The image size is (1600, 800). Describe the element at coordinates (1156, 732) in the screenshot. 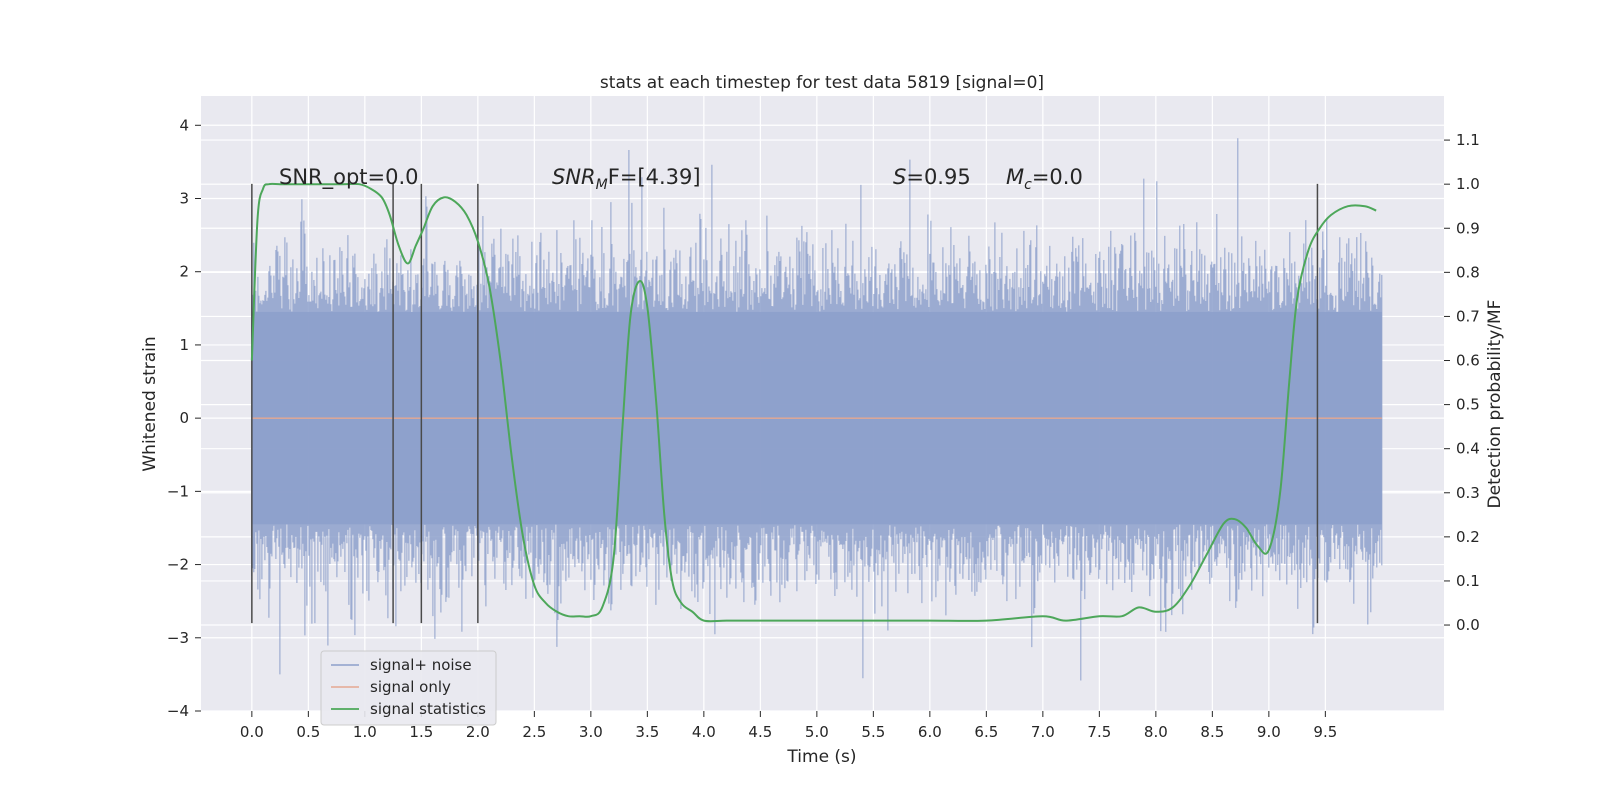

I see `x-tick-label: 8.0` at that location.